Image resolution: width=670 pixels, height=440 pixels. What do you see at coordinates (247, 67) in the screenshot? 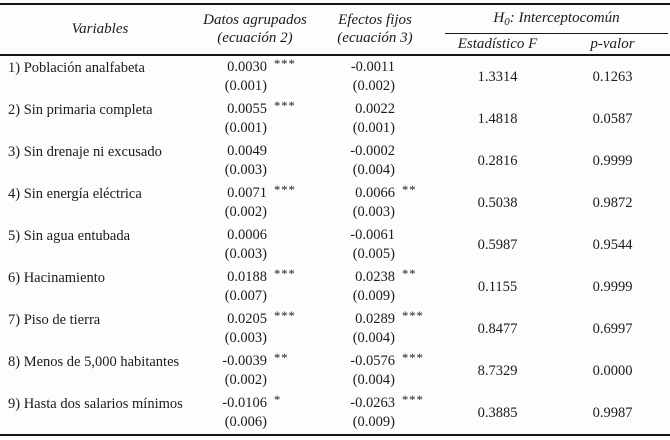
I see `agrupados-coef: 0.0030` at bounding box center [247, 67].